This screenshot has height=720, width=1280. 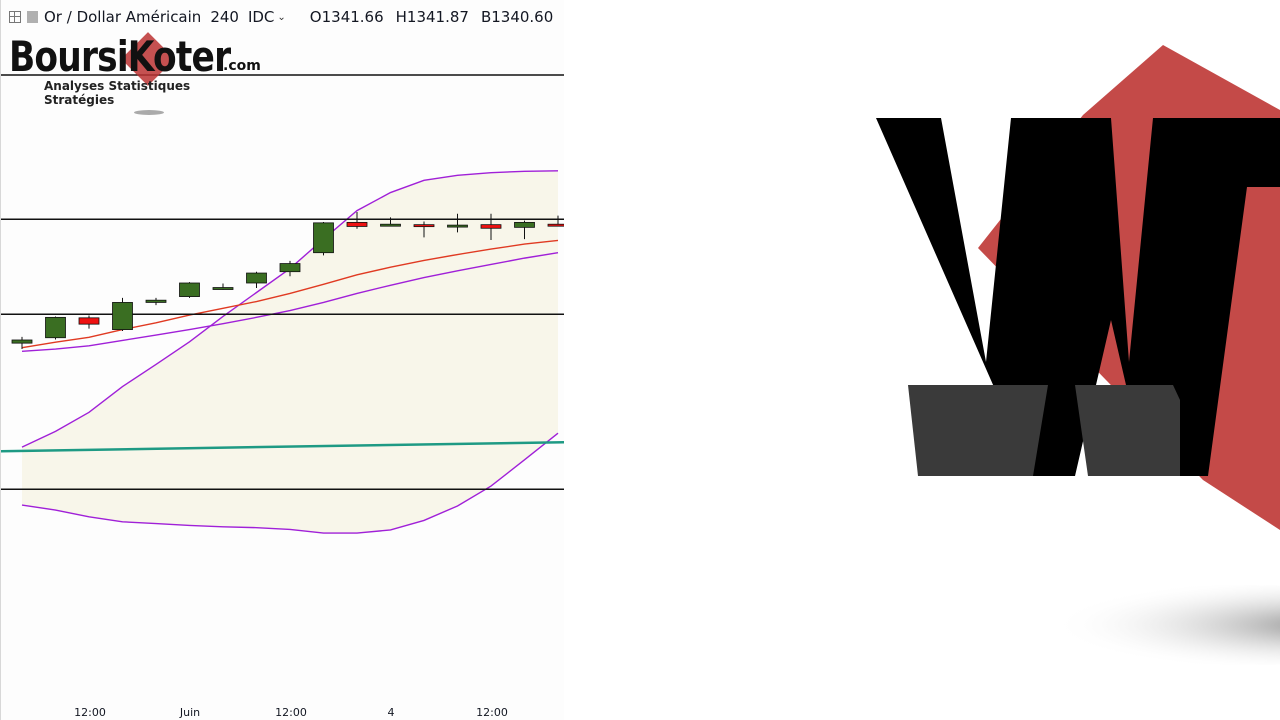 I want to click on interval-label: 240, so click(x=224, y=17).